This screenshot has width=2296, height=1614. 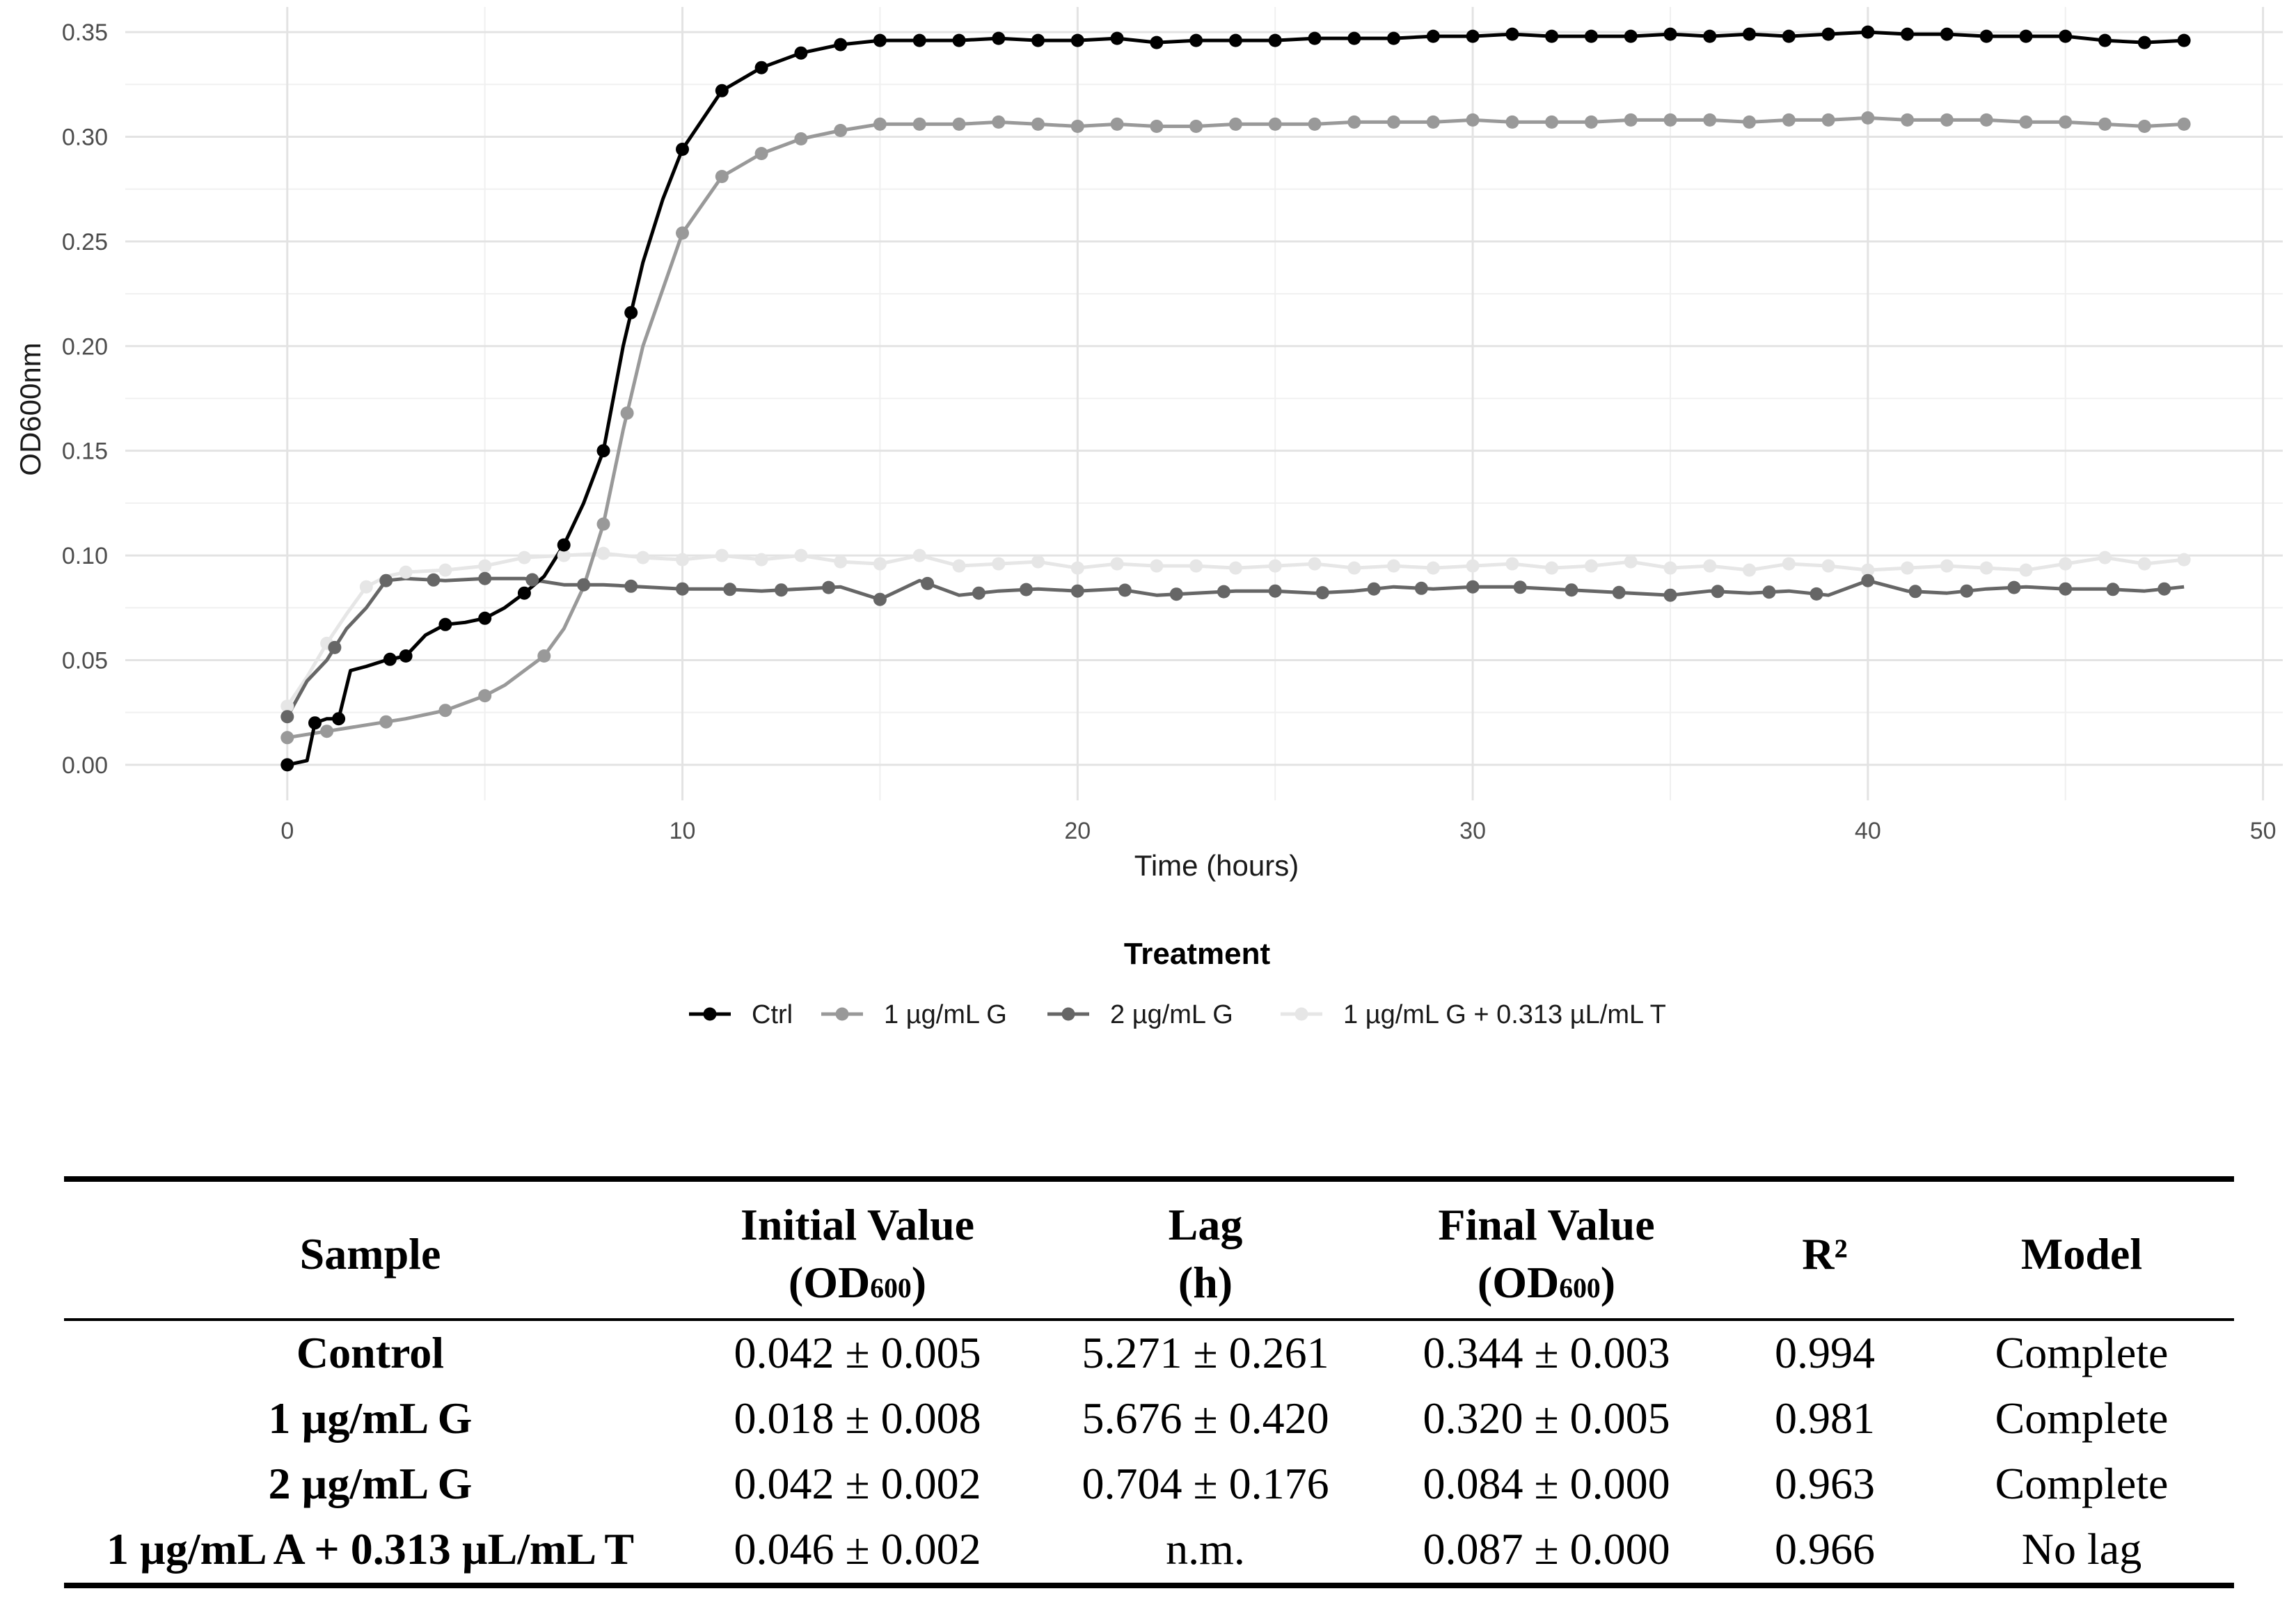 What do you see at coordinates (85, 451) in the screenshot?
I see `y-tick-label: 0.15` at bounding box center [85, 451].